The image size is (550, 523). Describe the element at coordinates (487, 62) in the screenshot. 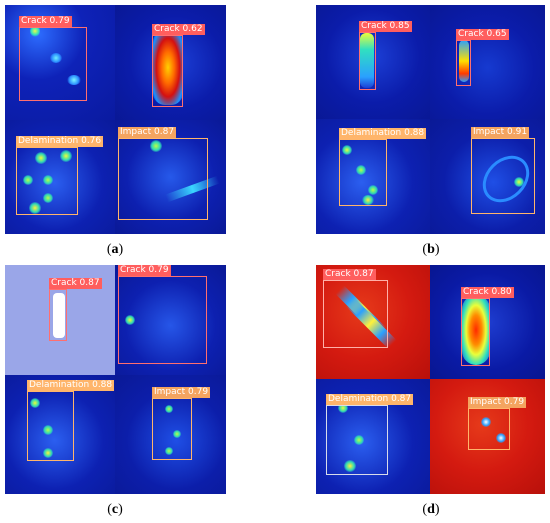

I see `panel-b-top-right-map` at that location.